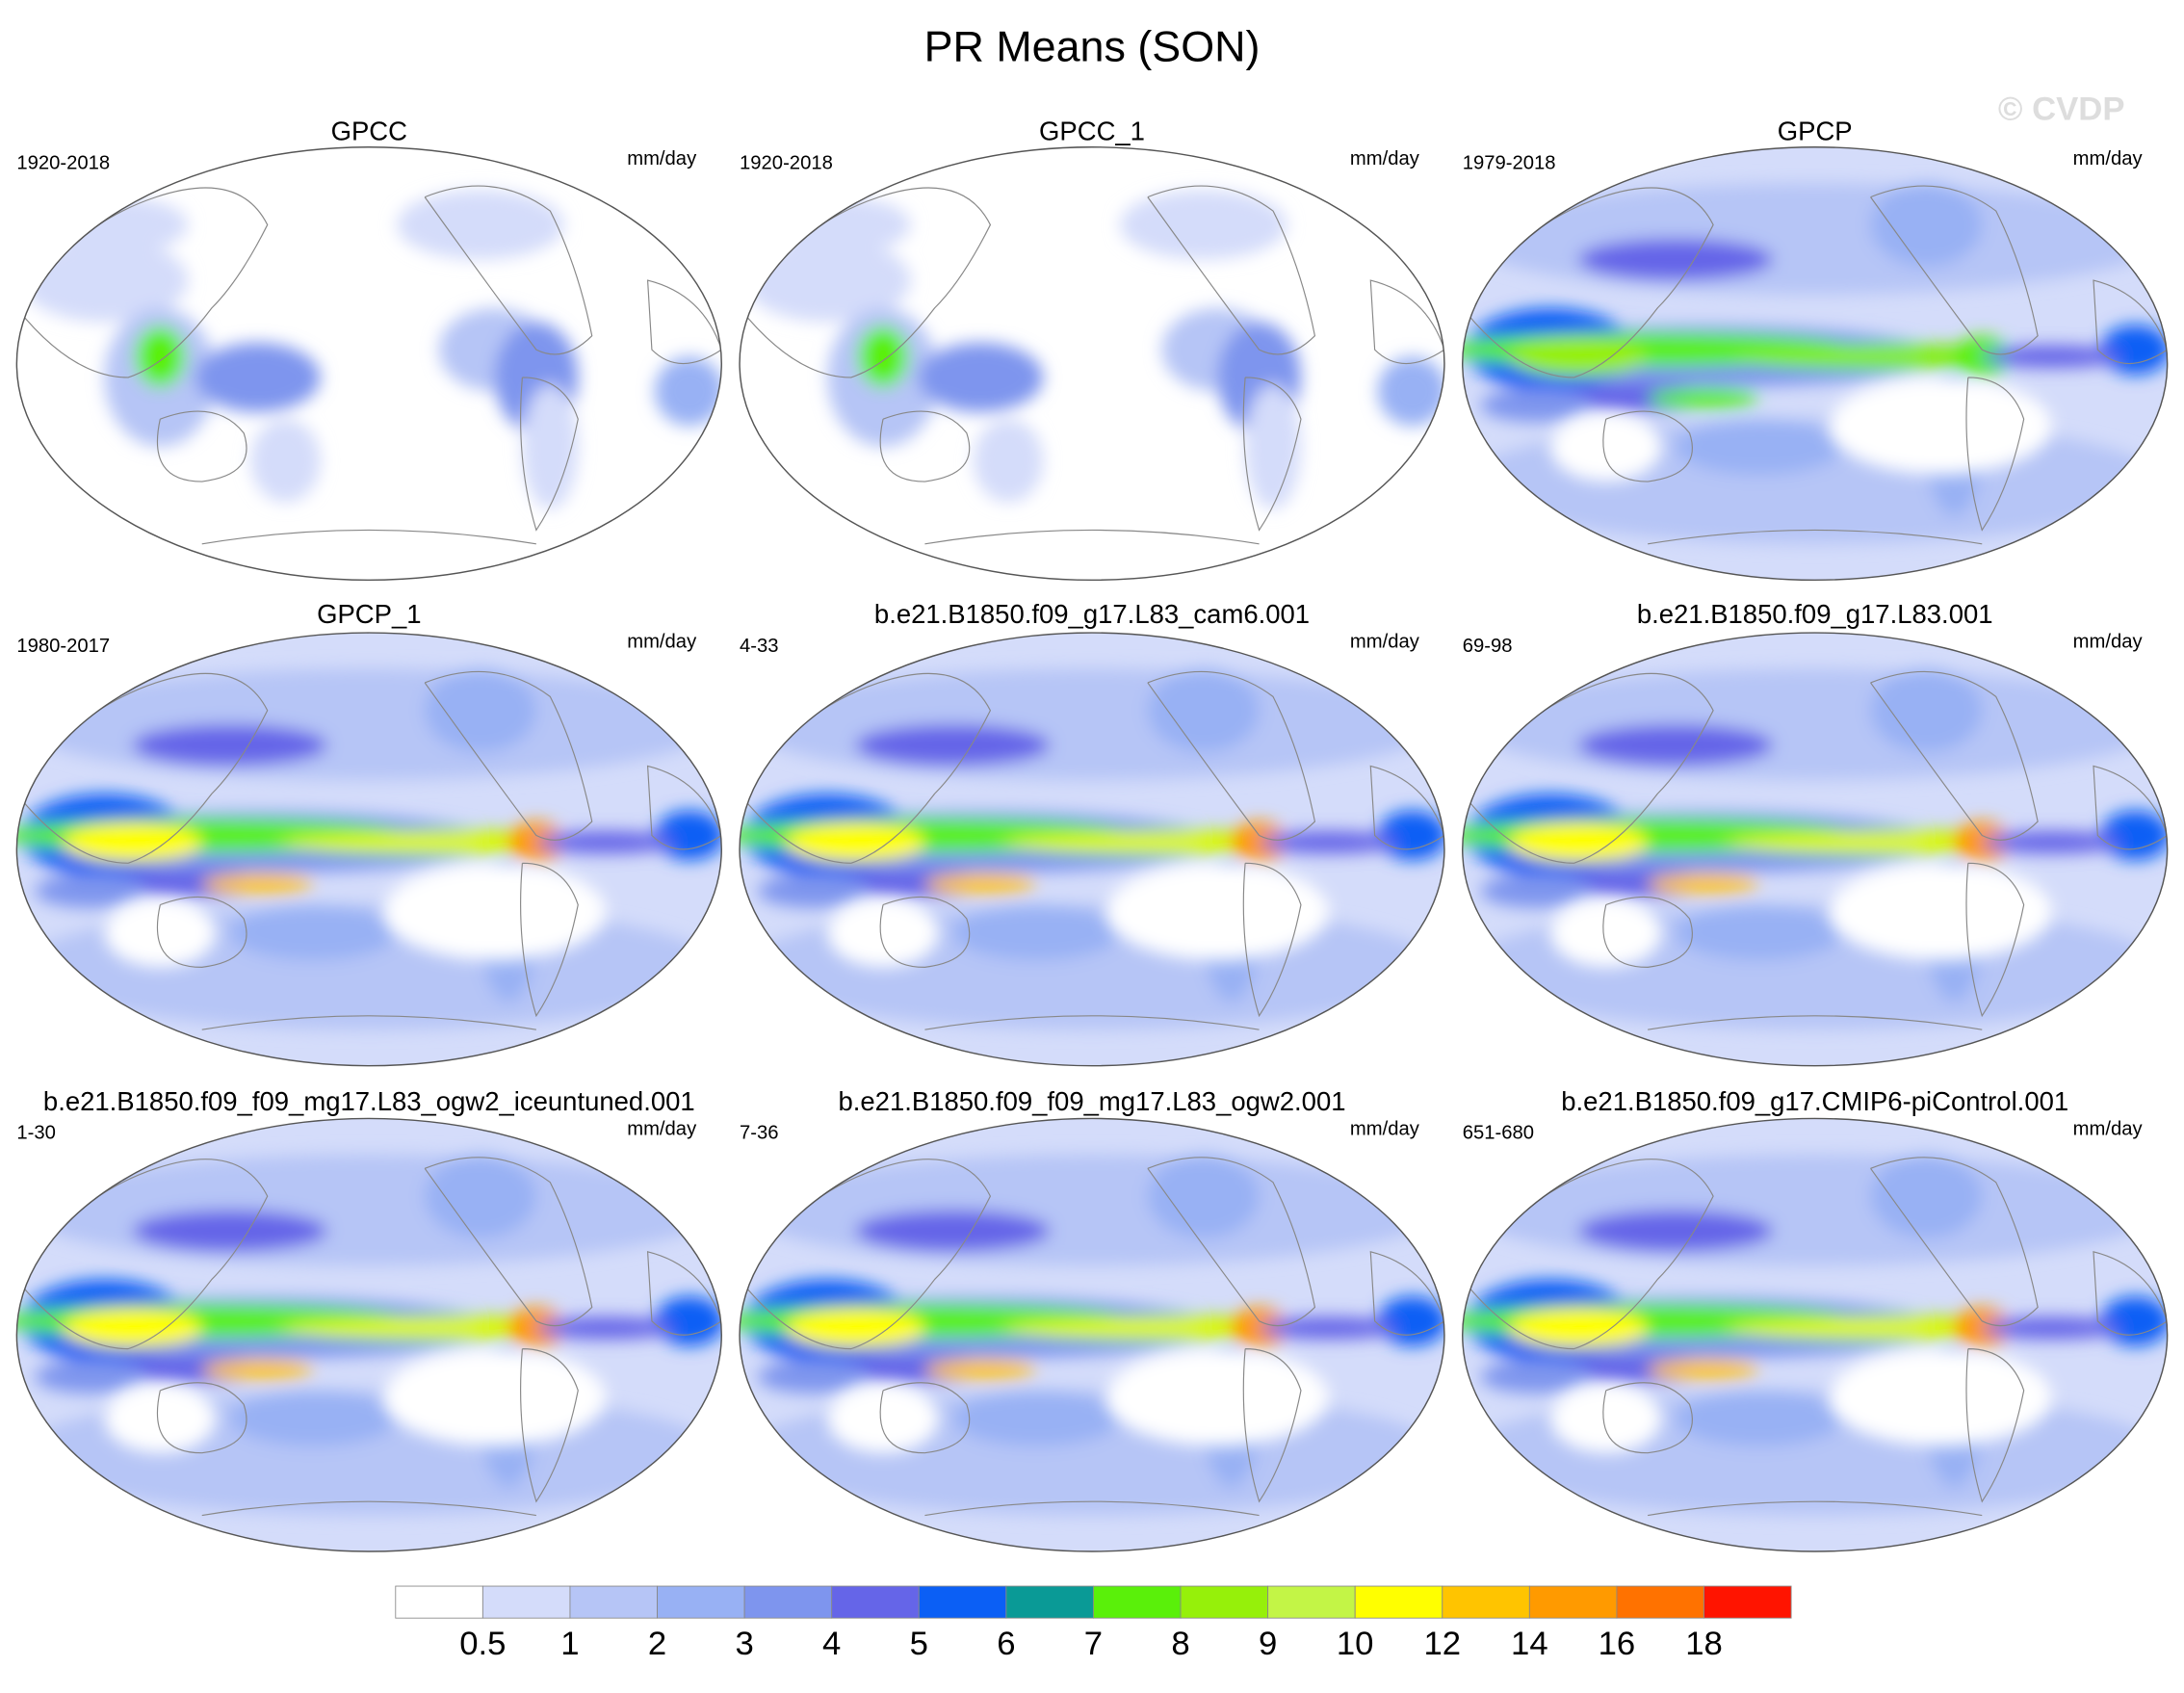 The height and width of the screenshot is (1693, 2184). I want to click on map-panel: GPCC 1920-2018 mm/day, so click(368, 349).